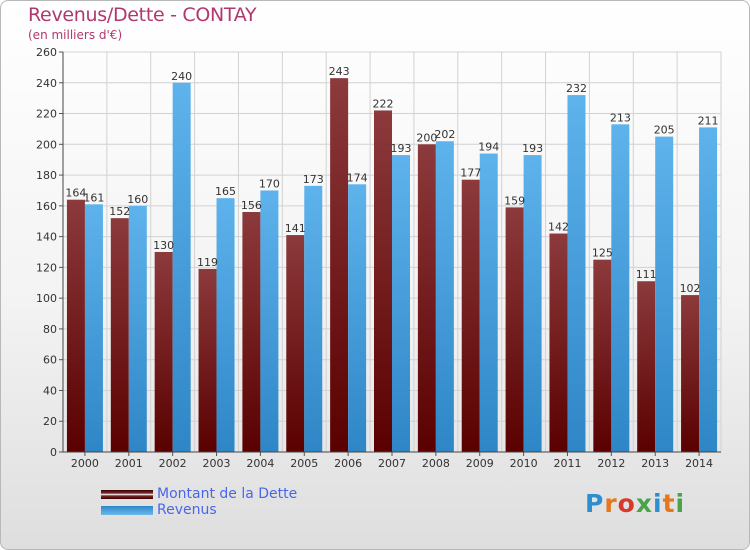  Describe the element at coordinates (480, 463) in the screenshot. I see `x-tick-label: 2009` at that location.